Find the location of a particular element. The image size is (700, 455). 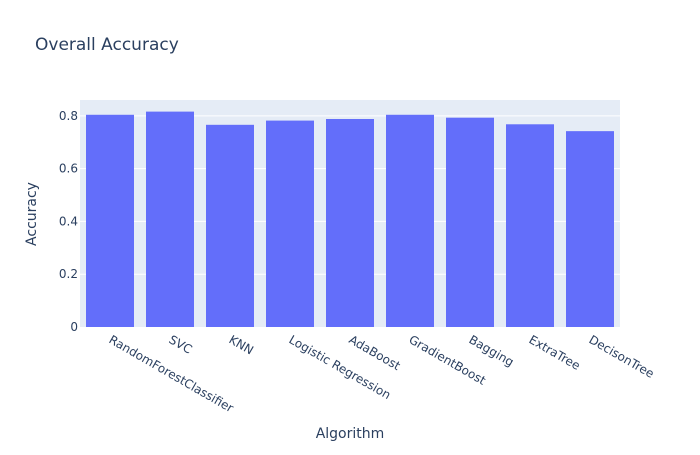

x-tick-label: DecisonTree is located at coordinates (622, 356).